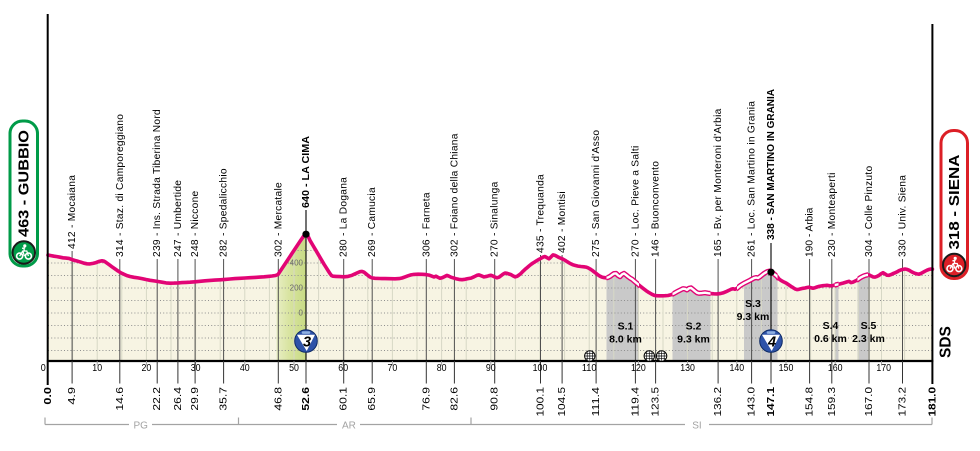 The height and width of the screenshot is (451, 980). I want to click on svg-text: AR, so click(349, 426).